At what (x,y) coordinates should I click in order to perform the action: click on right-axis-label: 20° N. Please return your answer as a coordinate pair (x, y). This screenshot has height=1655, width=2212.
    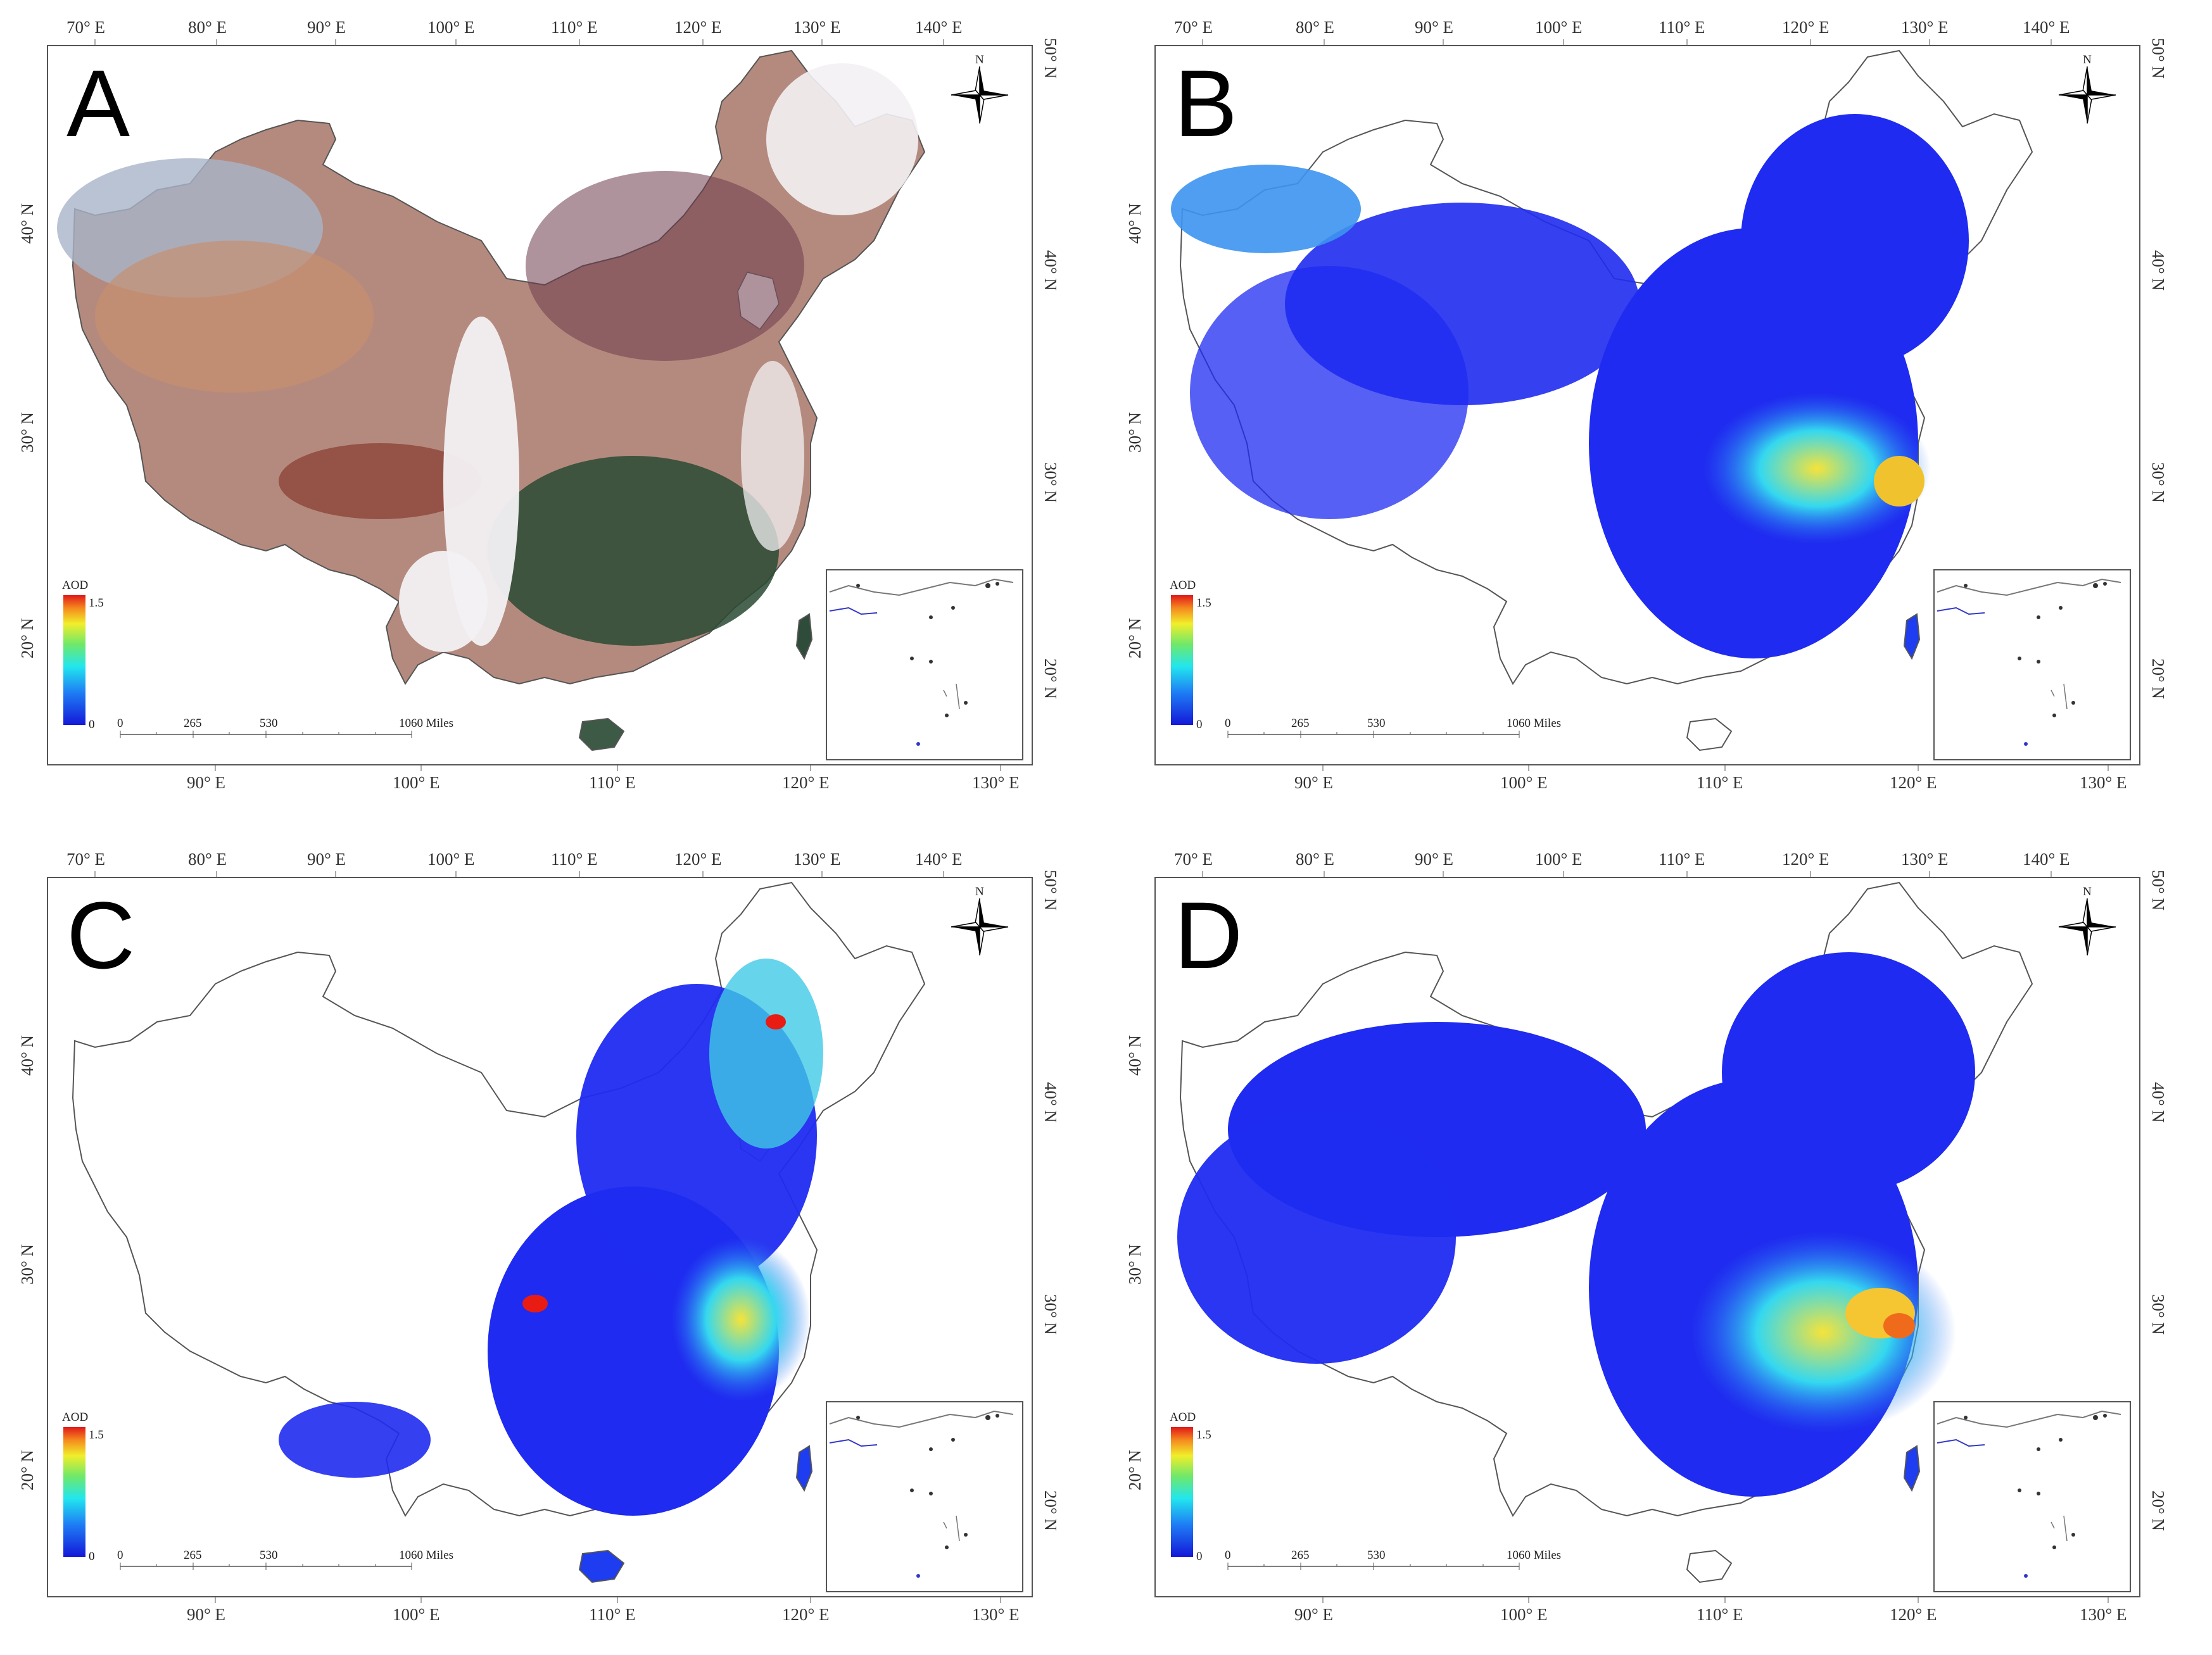
    Looking at the image, I should click on (2158, 678).